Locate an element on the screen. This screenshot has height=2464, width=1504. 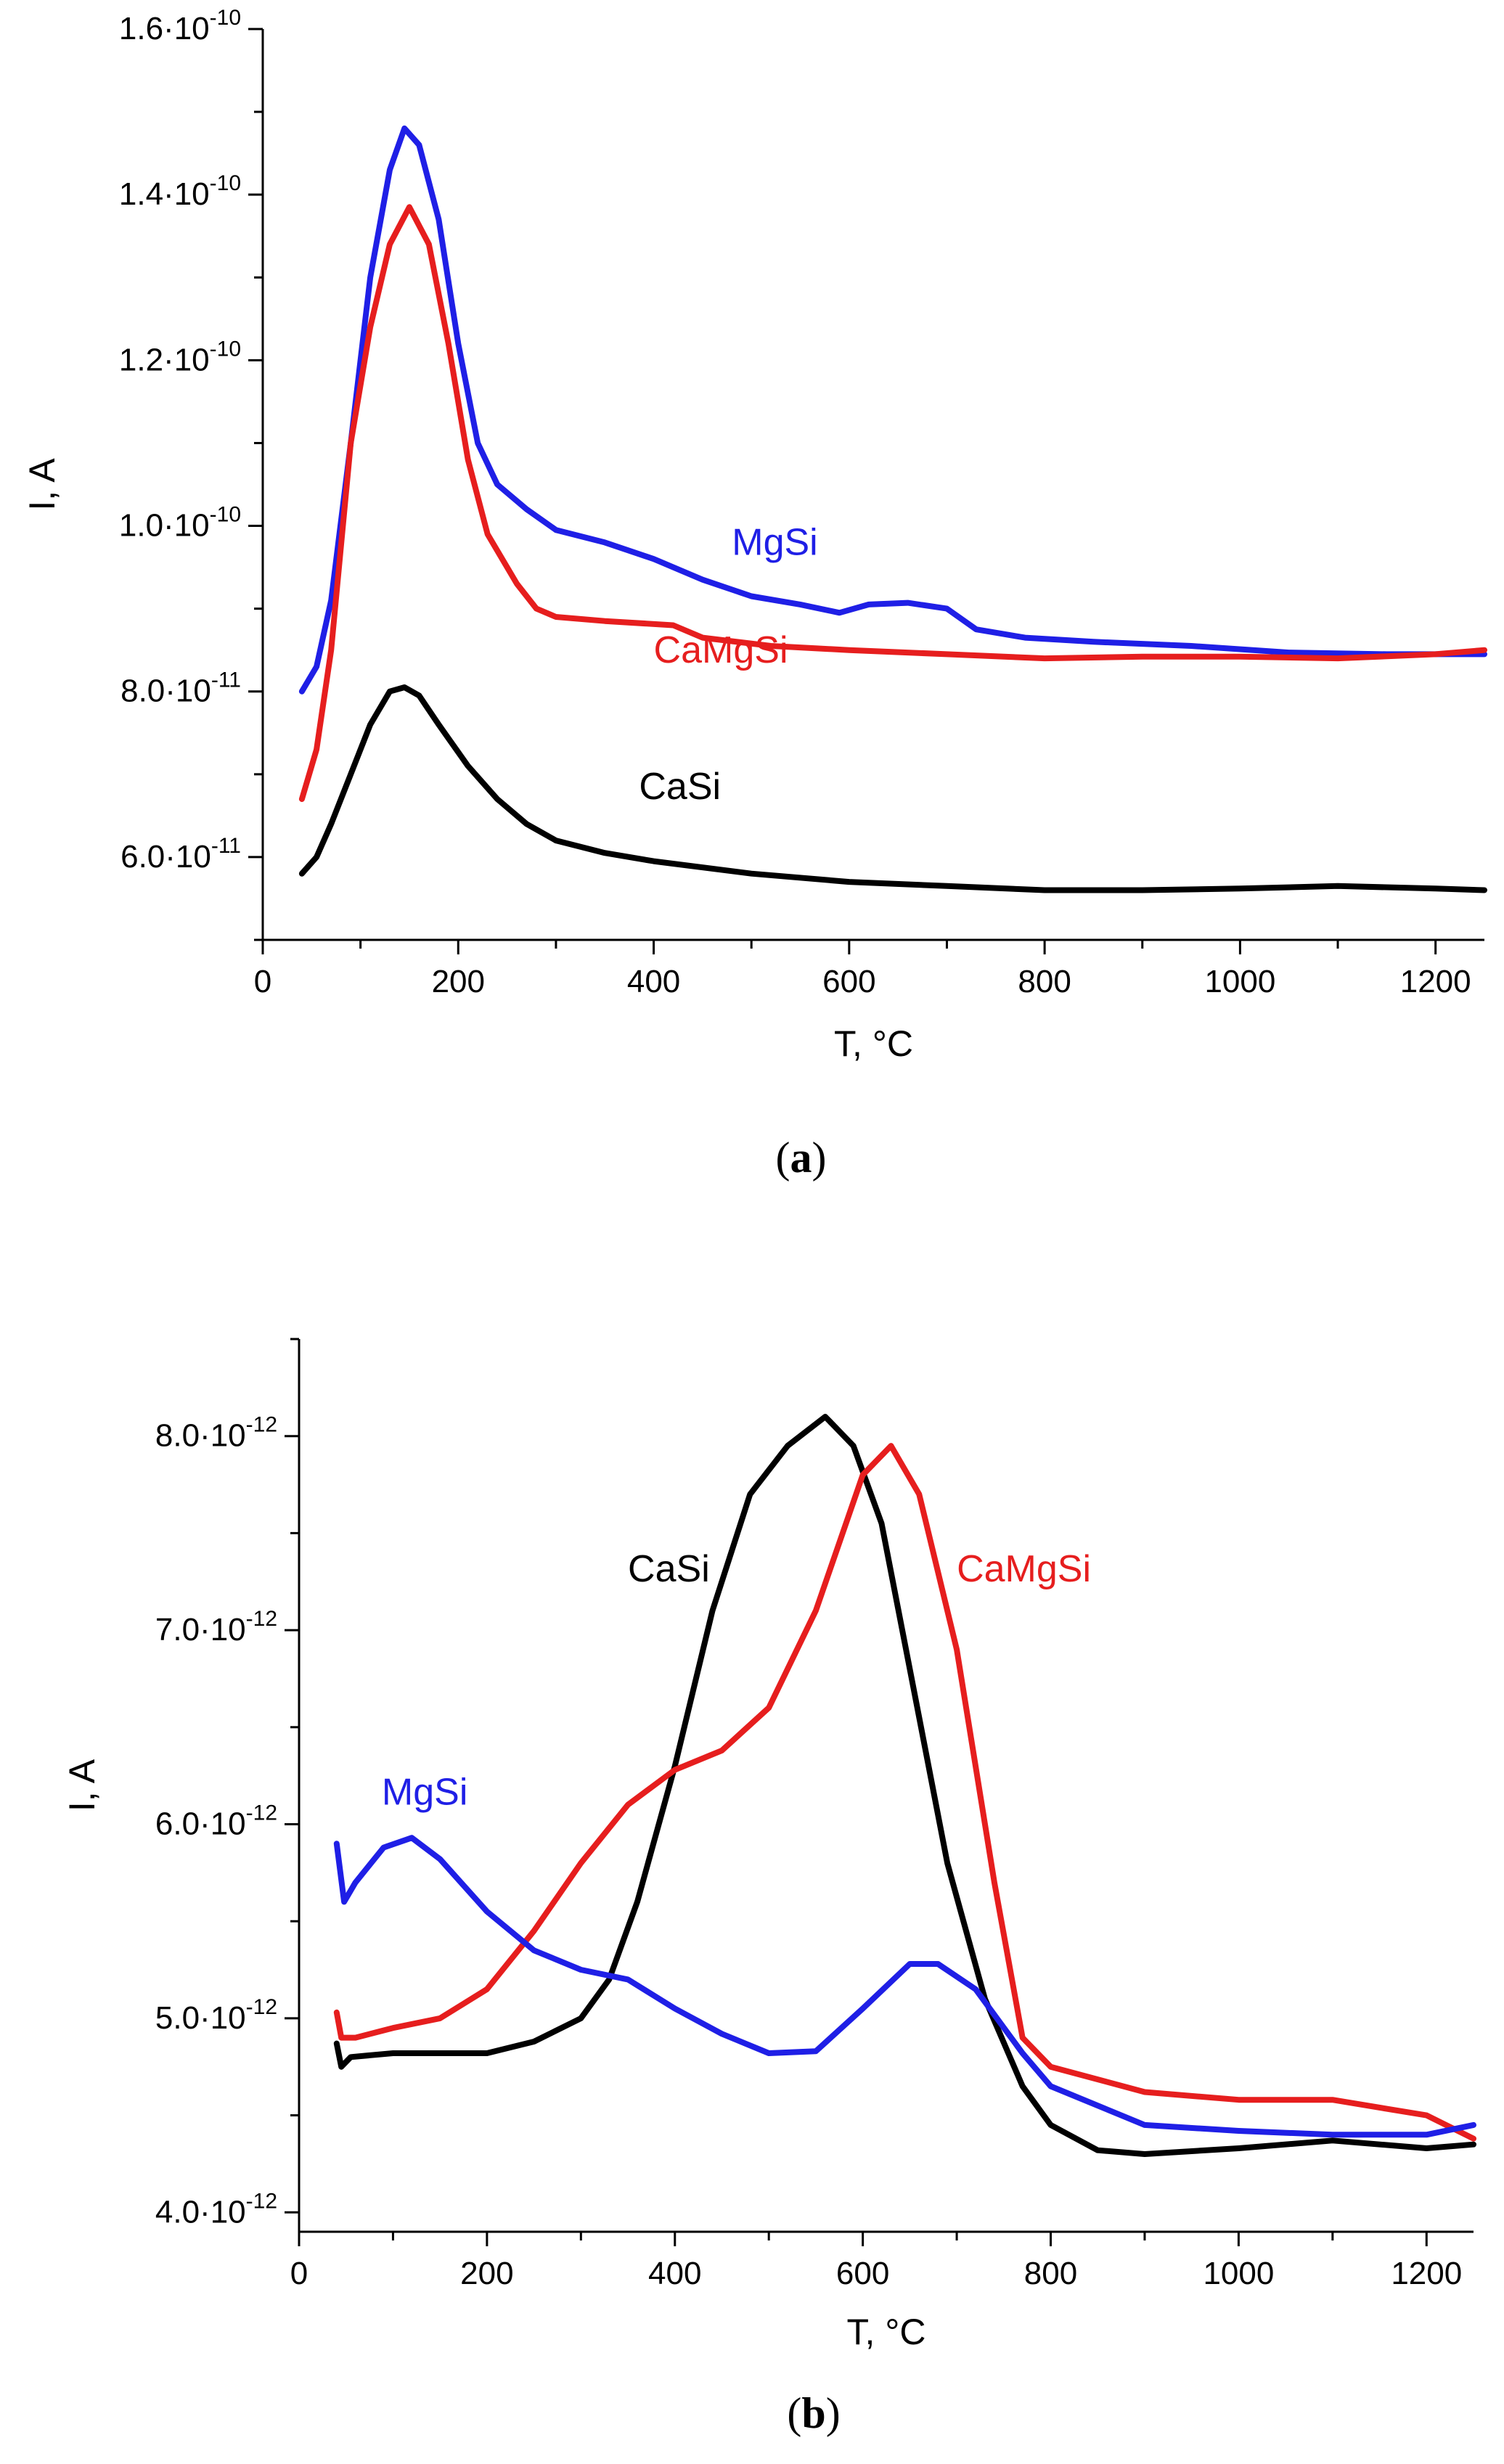
y-tick-label: 7.0·10⁻¹² is located at coordinates (216, 1627).